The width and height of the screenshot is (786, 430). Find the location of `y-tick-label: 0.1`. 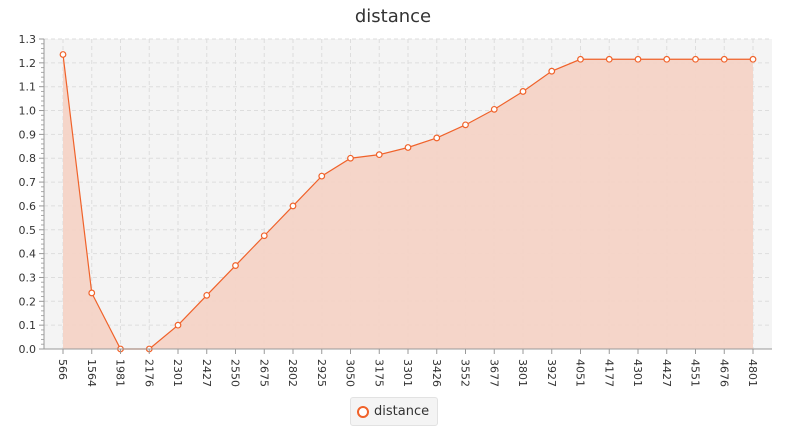

y-tick-label: 0.1 is located at coordinates (28, 325).